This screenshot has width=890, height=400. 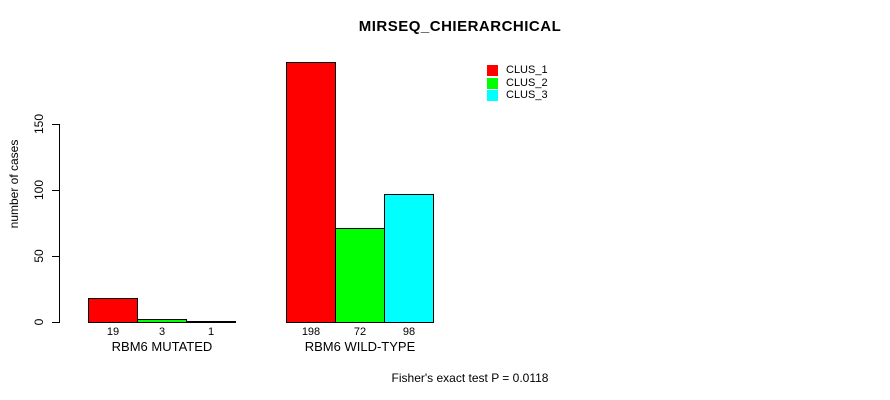 I want to click on bar-value-label: 198, so click(x=311, y=332).